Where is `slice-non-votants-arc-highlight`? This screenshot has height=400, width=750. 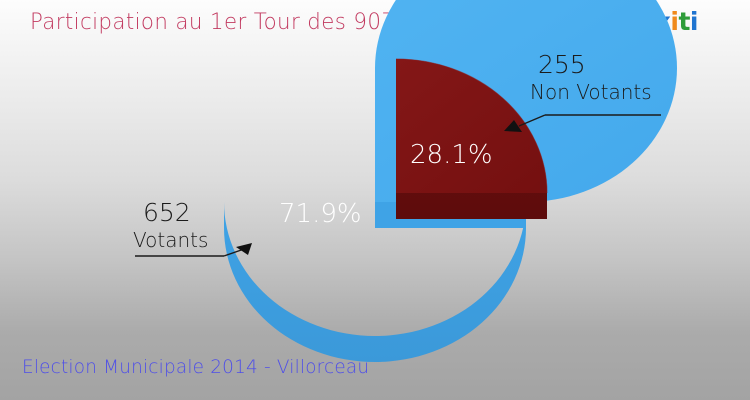
slice-non-votants-arc-highlight is located at coordinates (471, 126).